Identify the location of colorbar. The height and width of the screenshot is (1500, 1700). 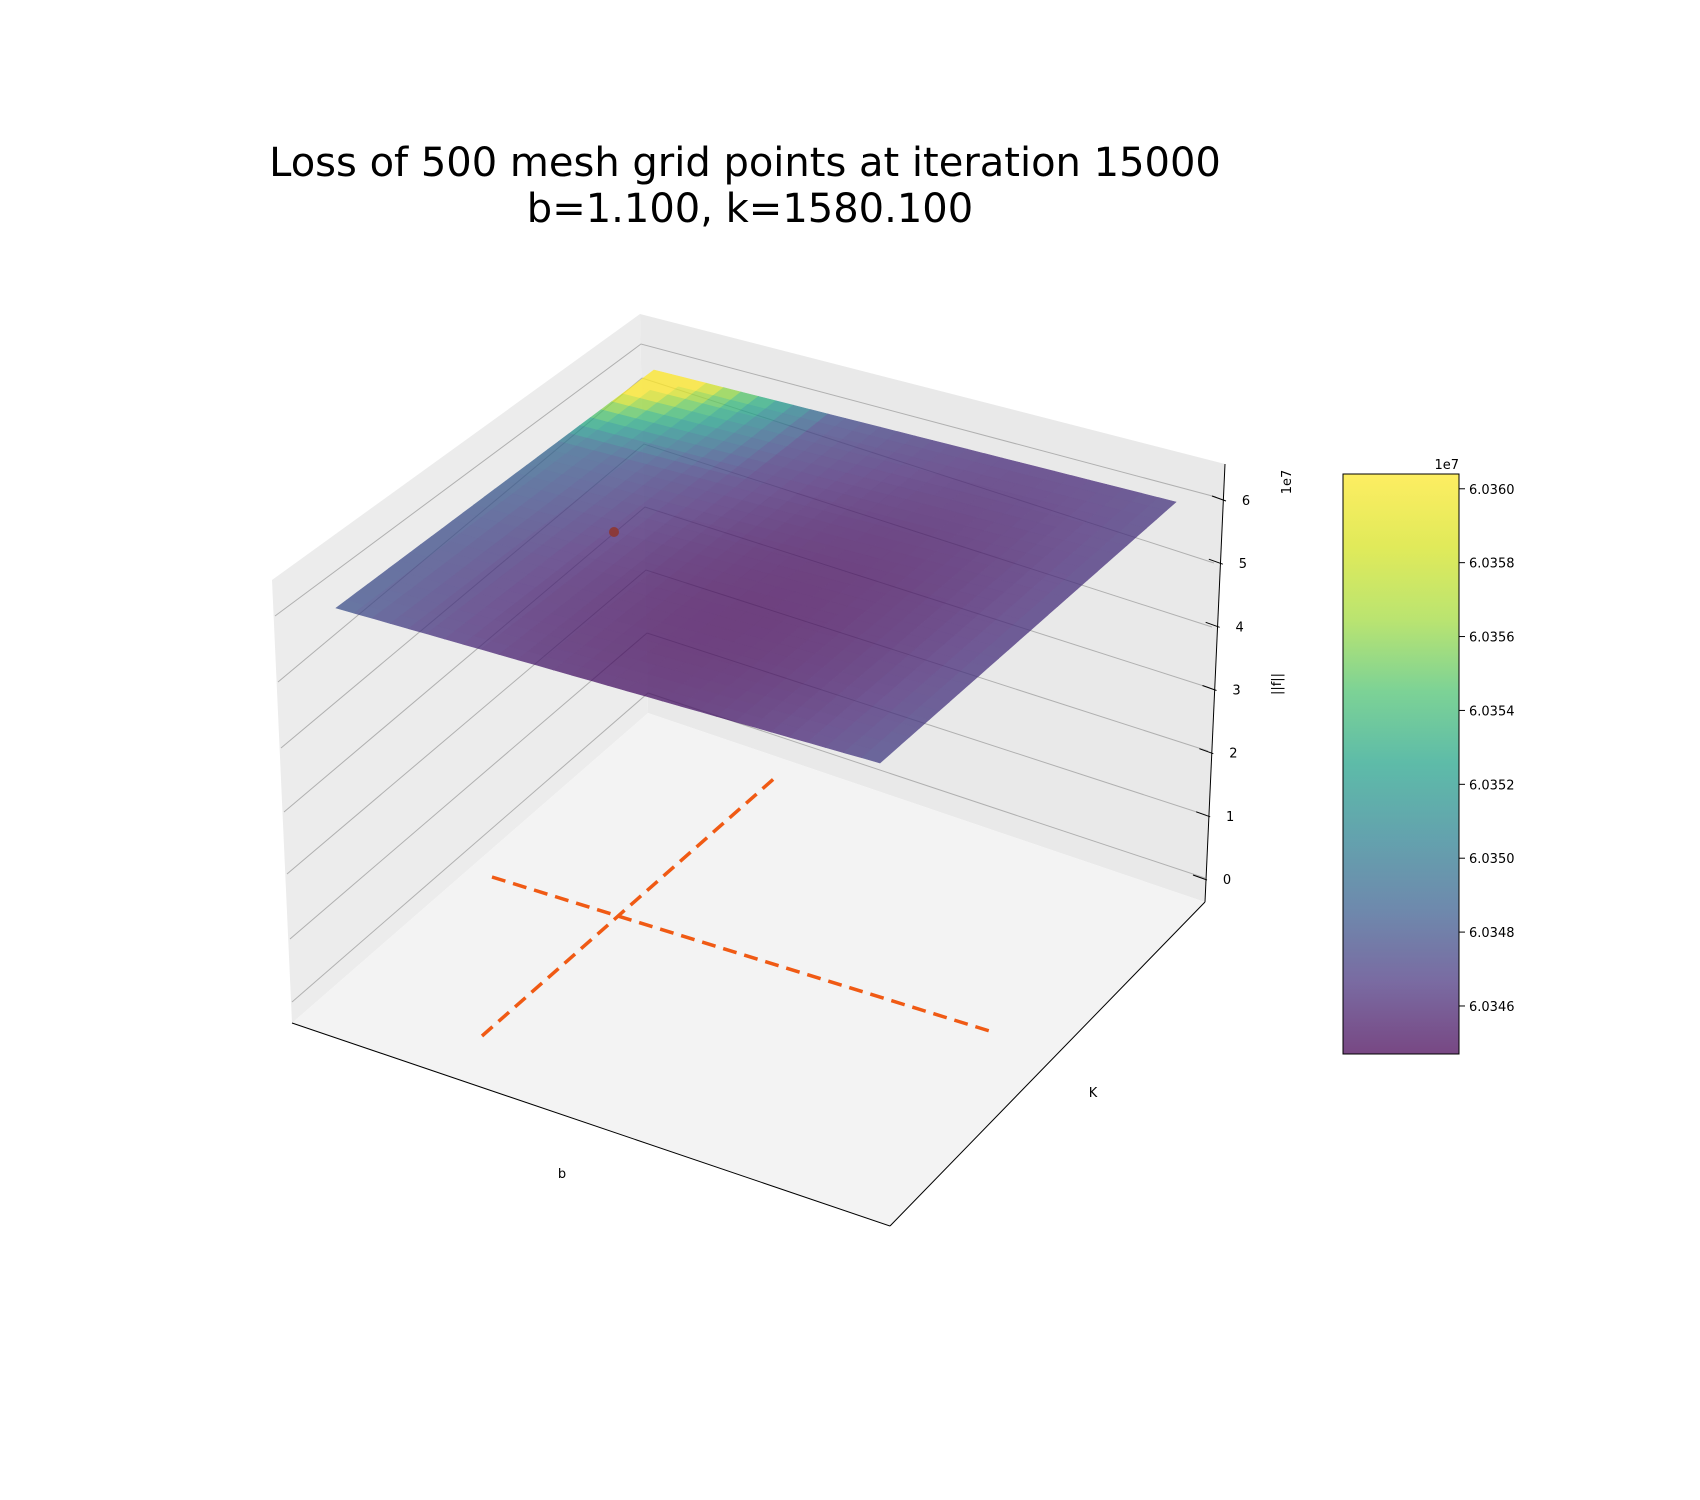
(1401, 764).